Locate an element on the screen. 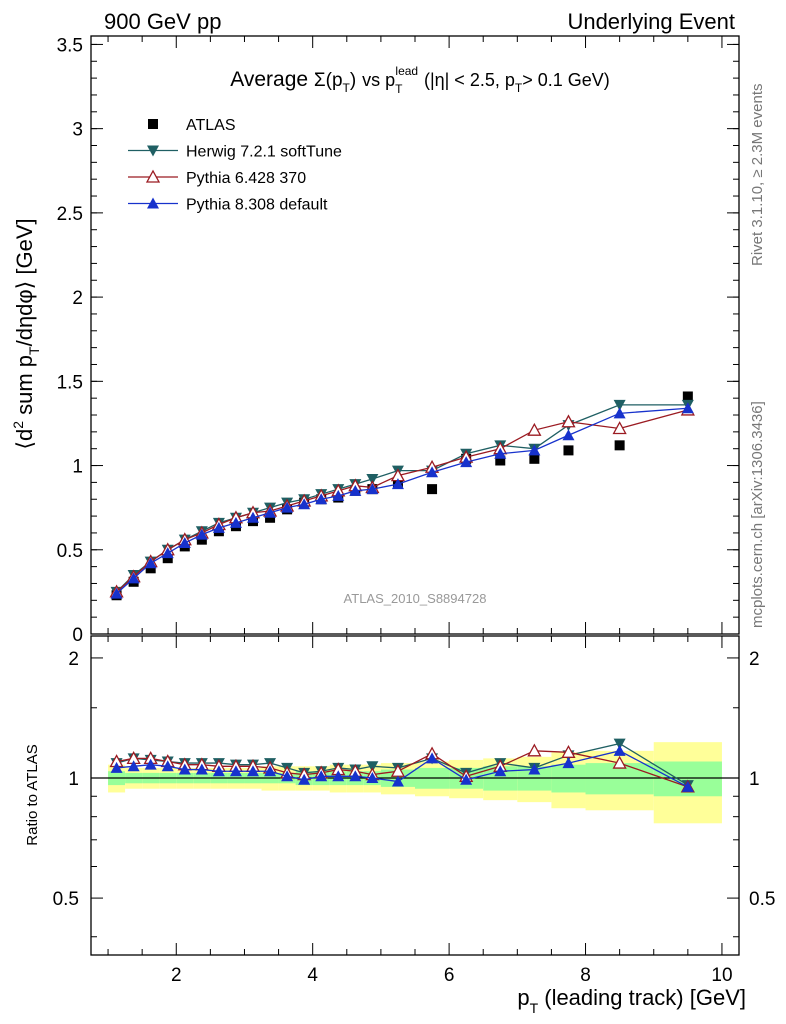 This screenshot has width=786, height=1024. legend-marker-herwig-7-2-1-softtune is located at coordinates (153, 151).